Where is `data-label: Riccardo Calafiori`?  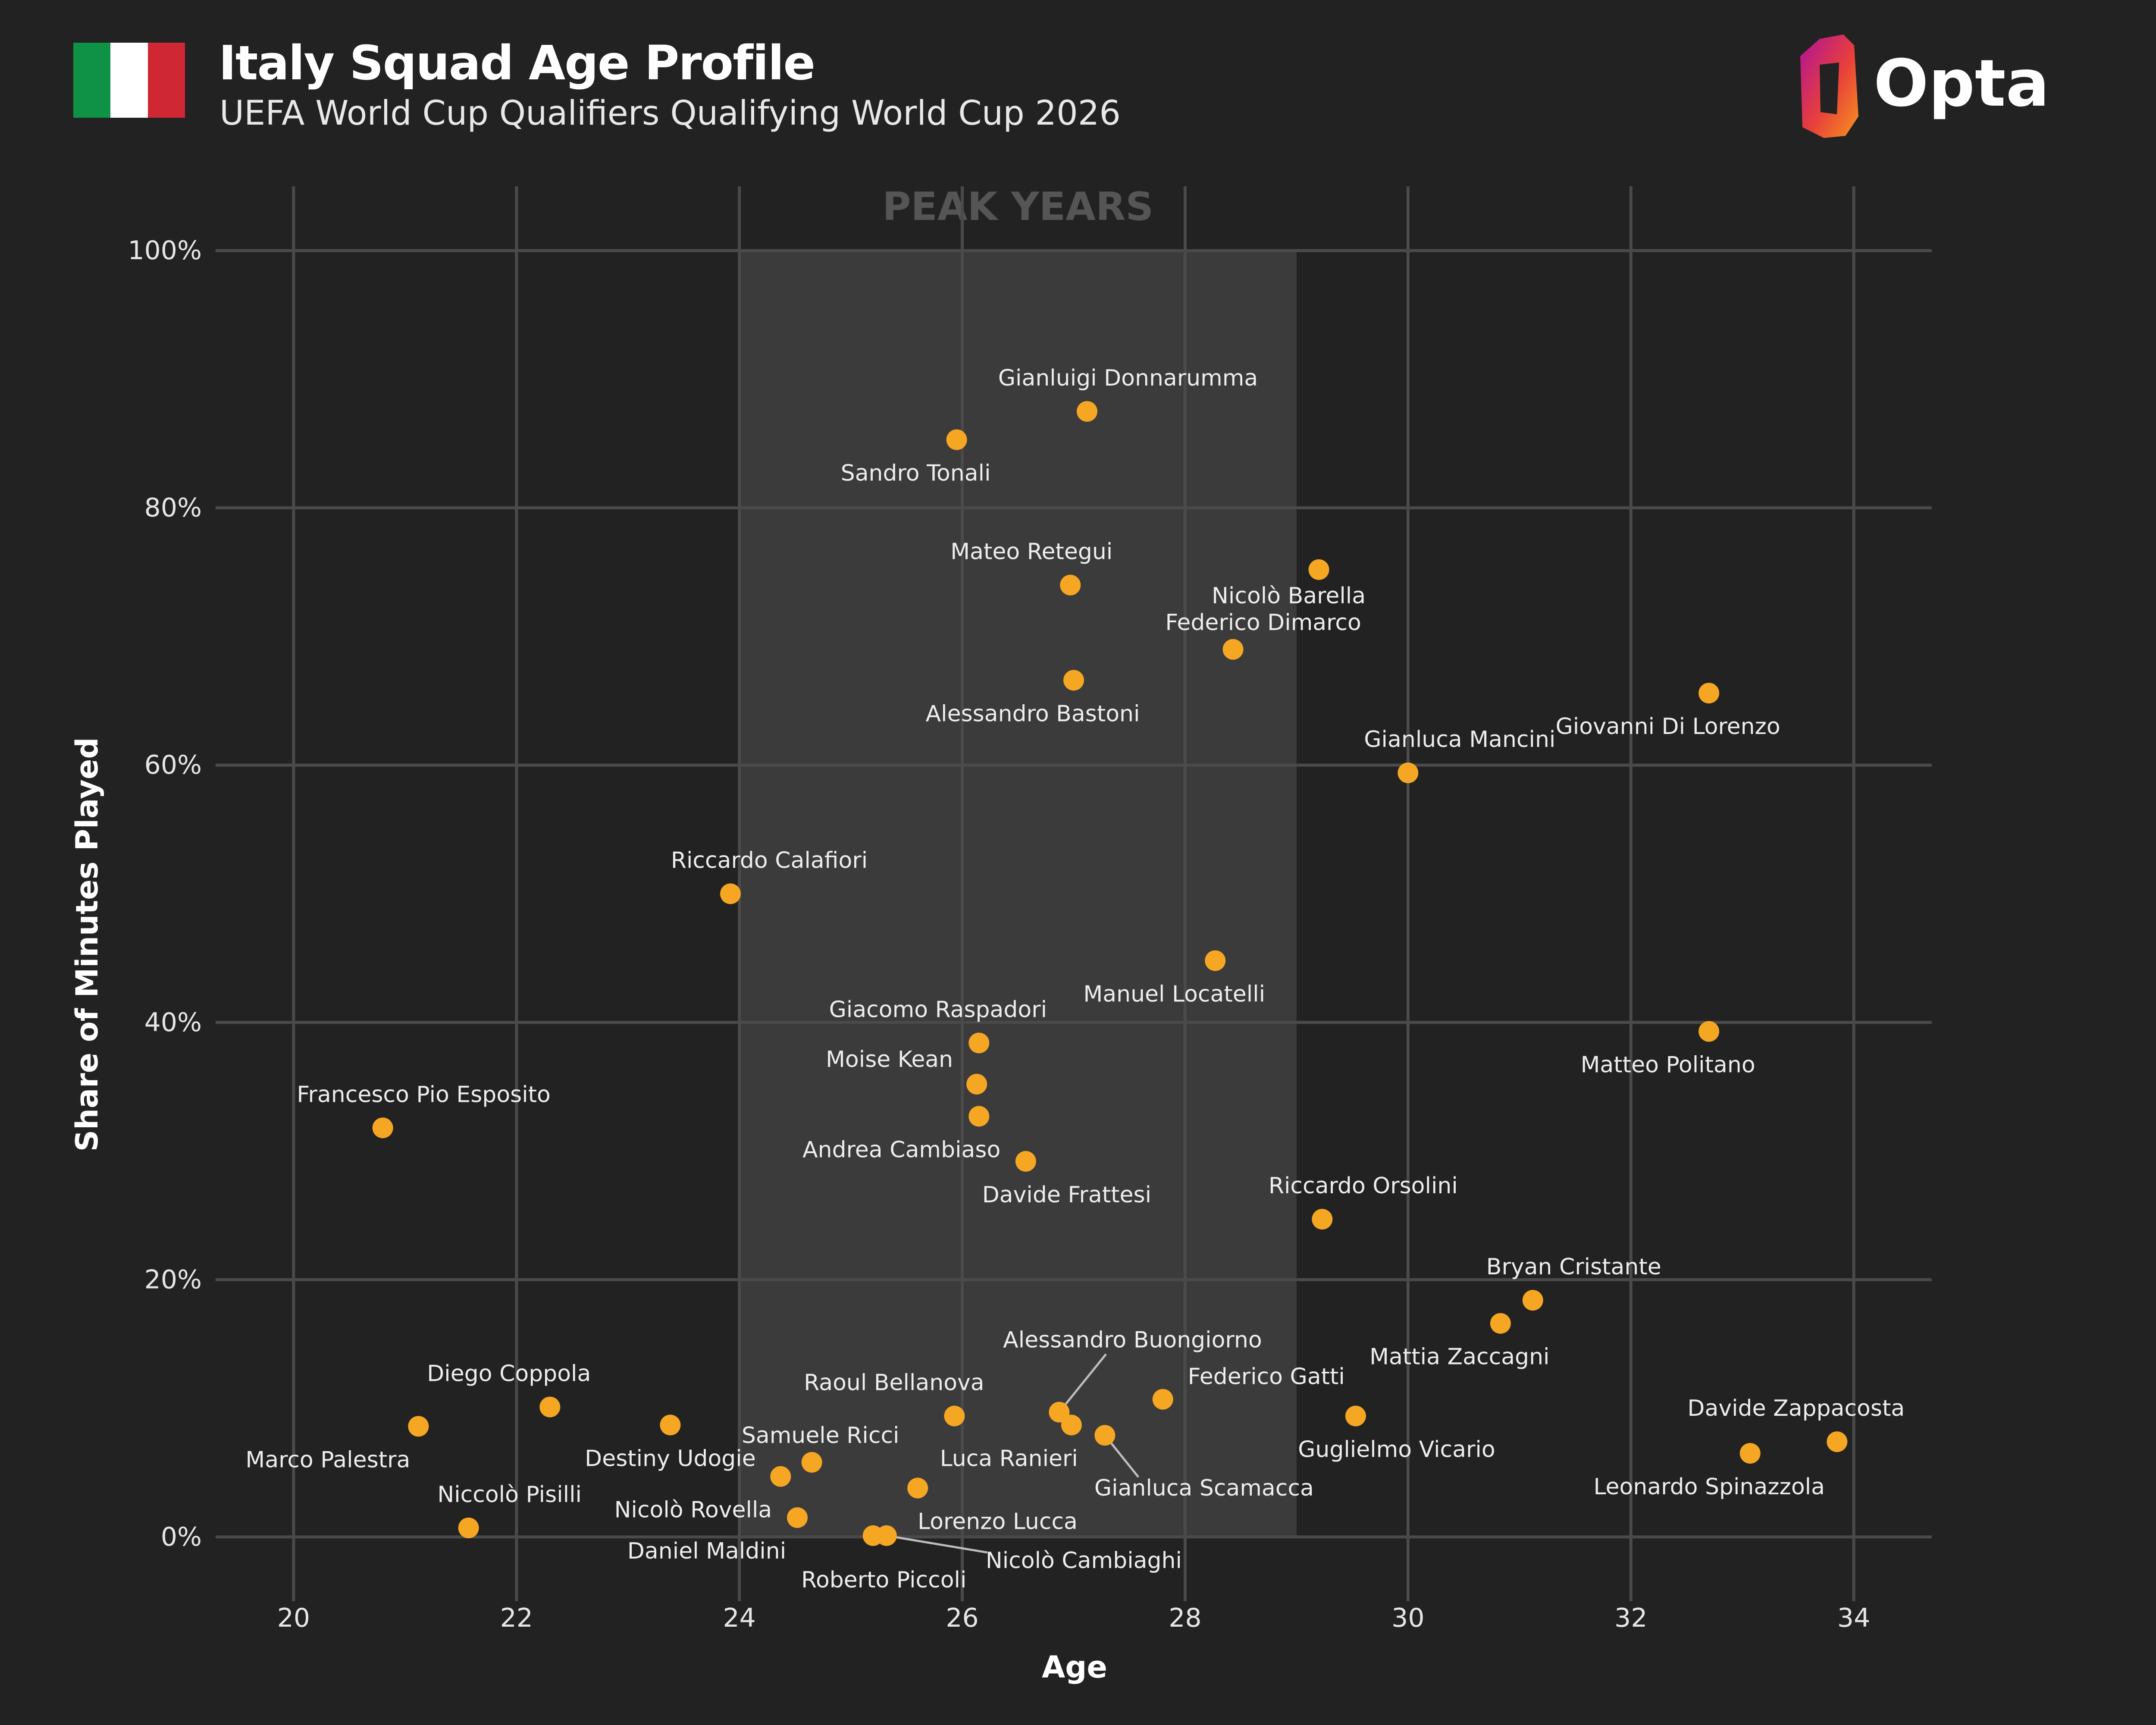 data-label: Riccardo Calafiori is located at coordinates (769, 861).